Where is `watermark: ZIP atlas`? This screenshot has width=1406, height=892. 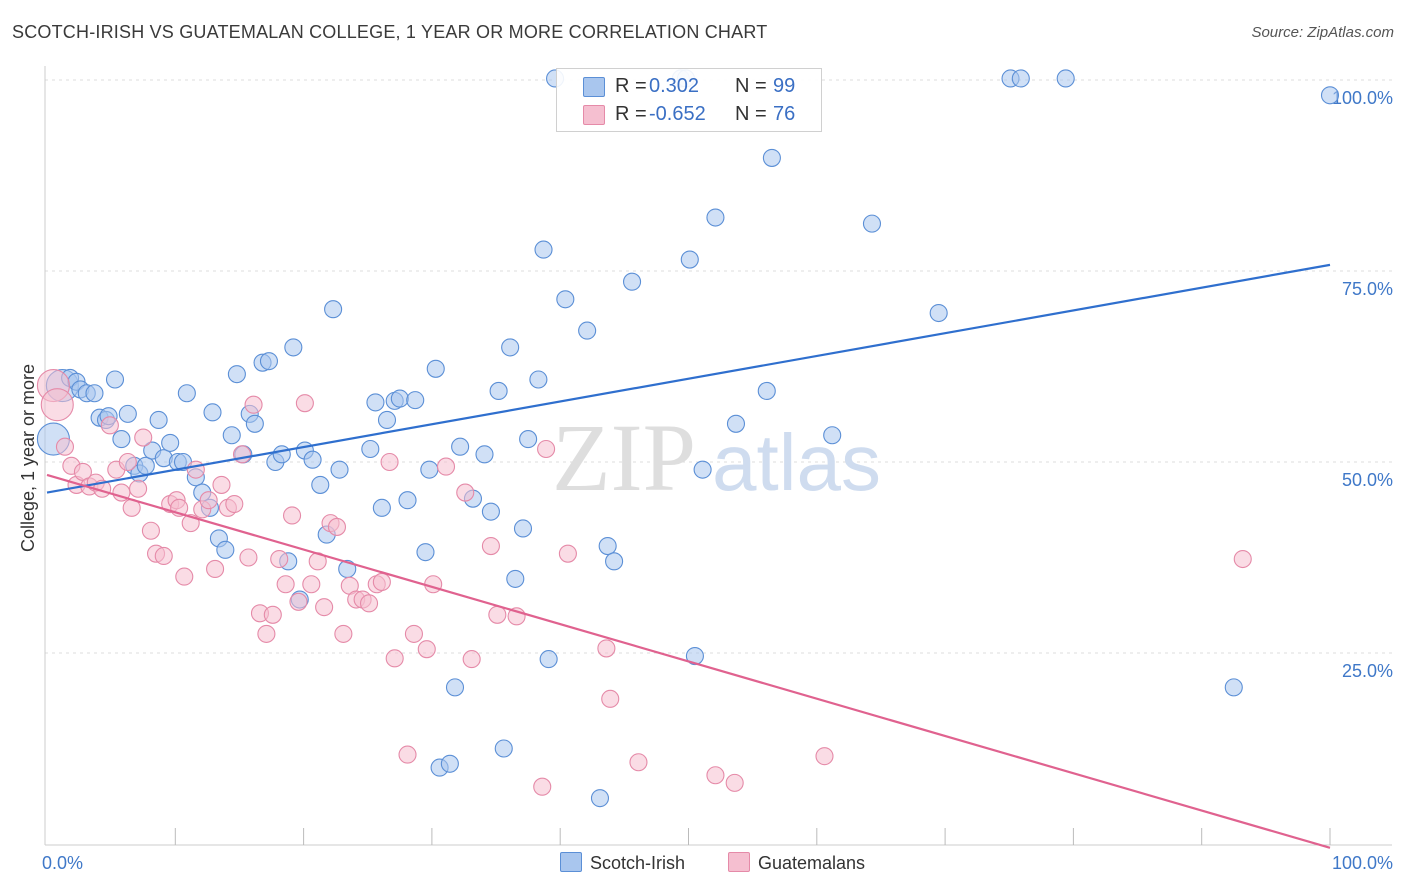
watermark: ZIP atlas is located at coordinates (716, 457).